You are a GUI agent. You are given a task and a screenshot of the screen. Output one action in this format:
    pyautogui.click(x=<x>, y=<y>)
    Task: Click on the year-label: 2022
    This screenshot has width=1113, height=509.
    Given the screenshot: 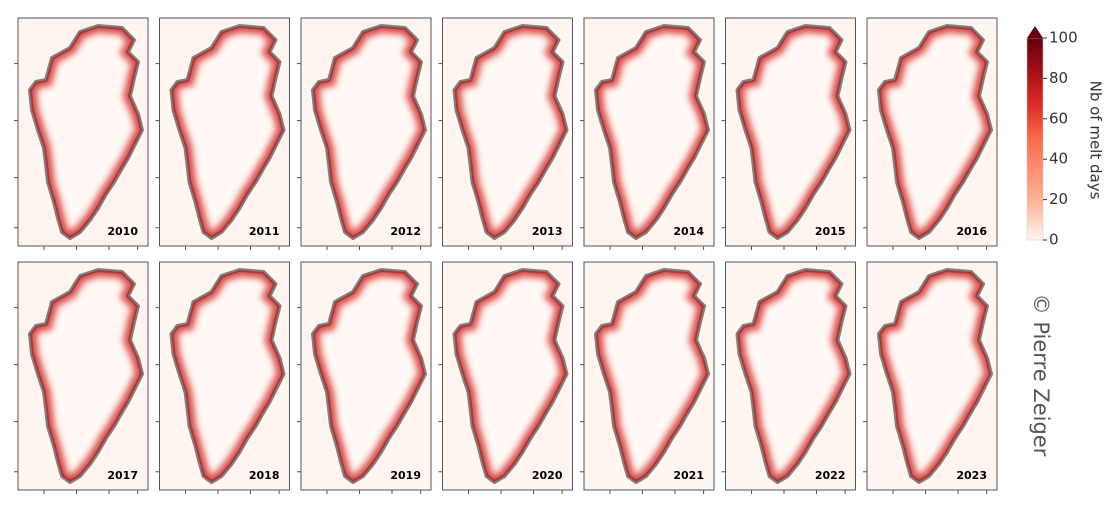 What is the action you would take?
    pyautogui.click(x=830, y=475)
    